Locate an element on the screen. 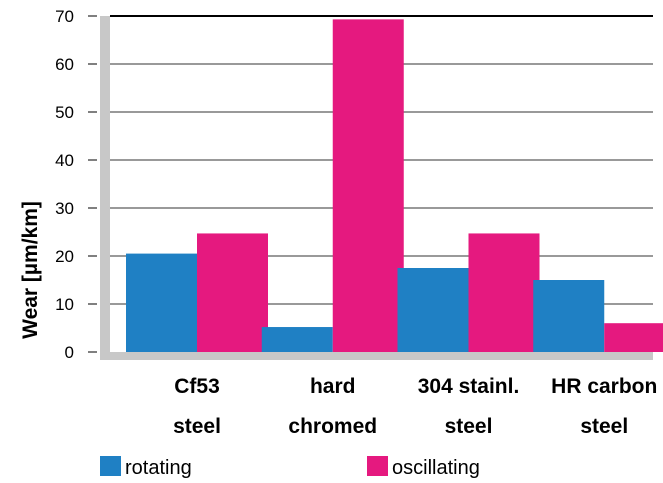 This screenshot has width=663, height=483. y-tick-label: 50 is located at coordinates (64, 112).